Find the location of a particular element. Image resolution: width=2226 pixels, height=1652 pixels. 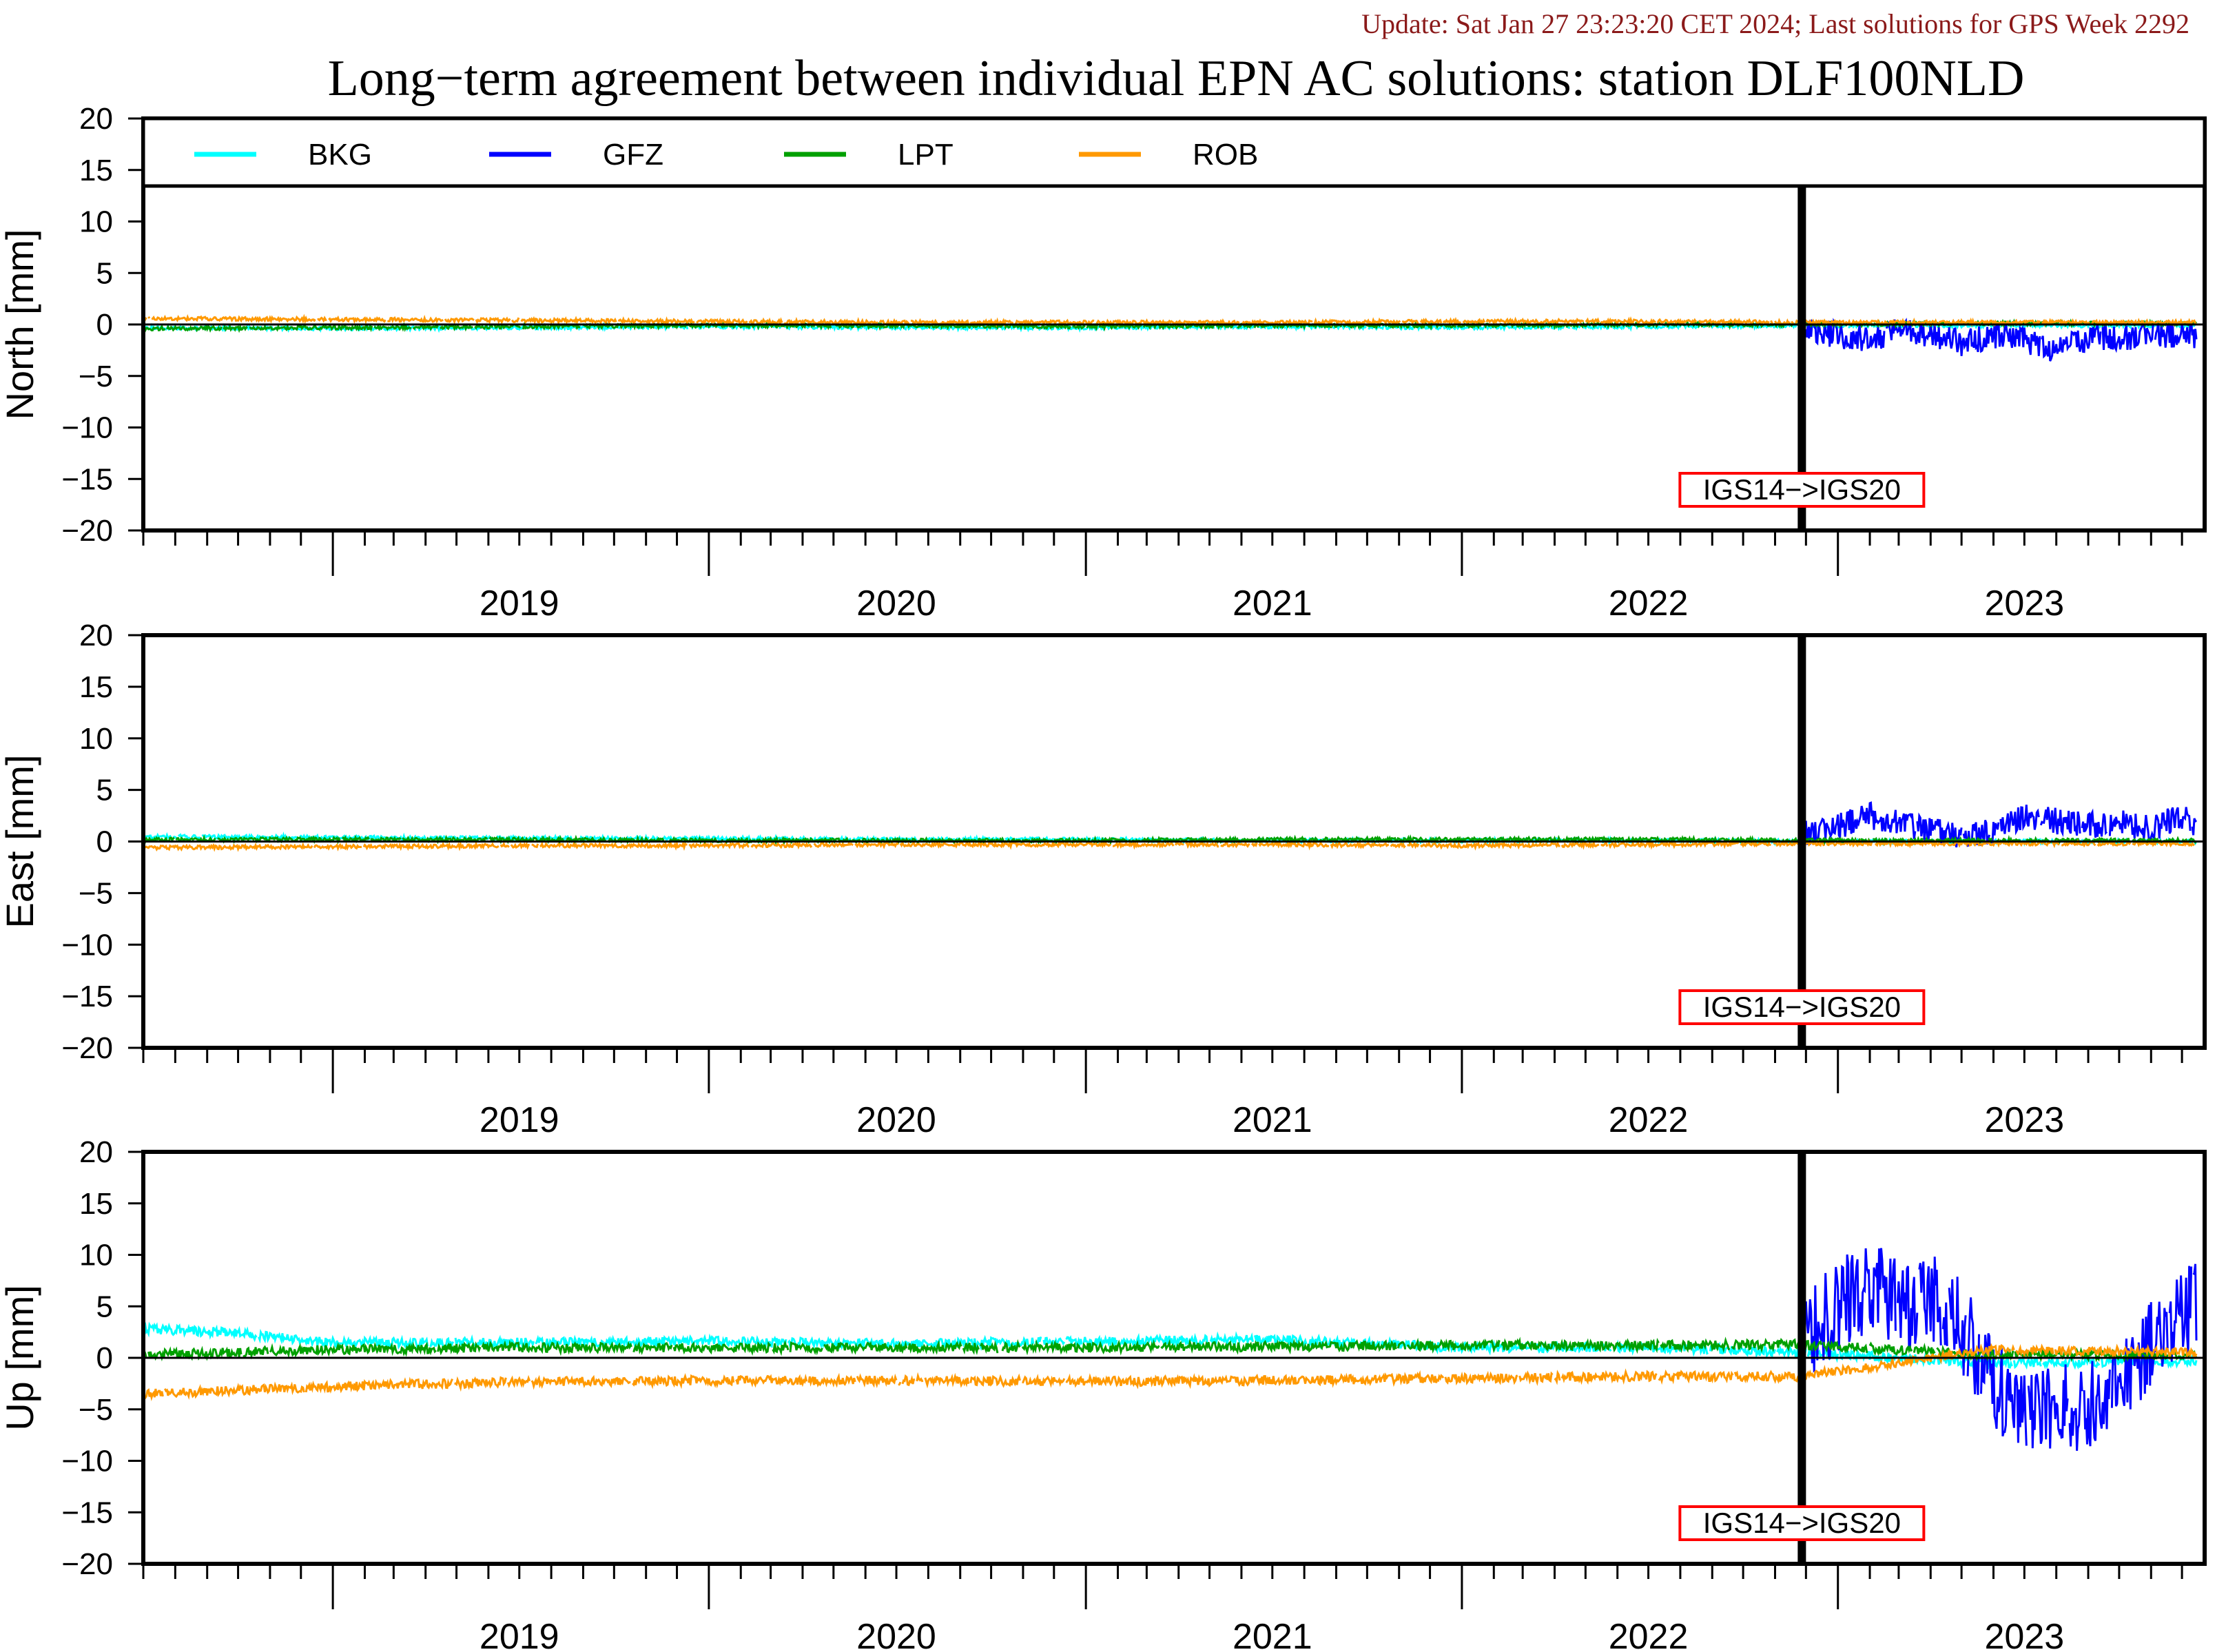

legend-label-rob: ROB is located at coordinates (1225, 155).